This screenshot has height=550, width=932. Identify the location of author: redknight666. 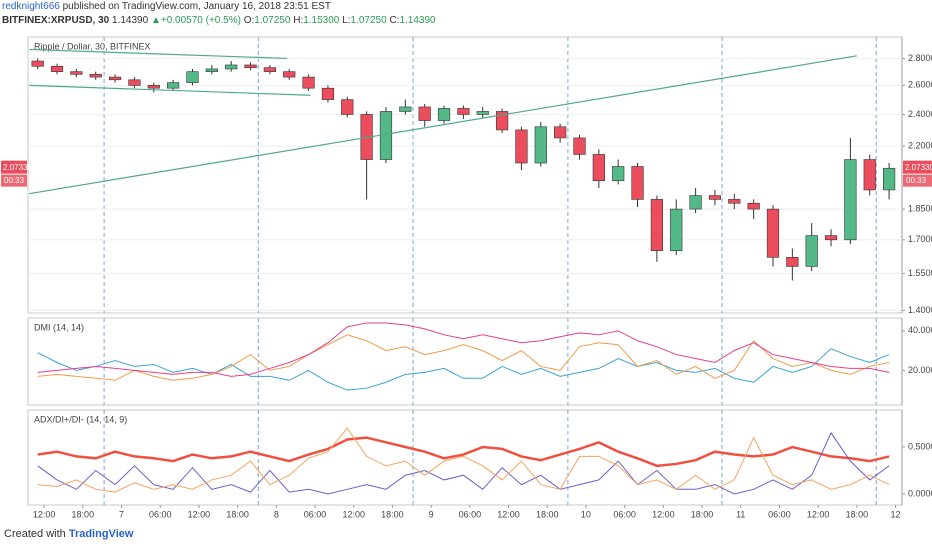
(31, 6).